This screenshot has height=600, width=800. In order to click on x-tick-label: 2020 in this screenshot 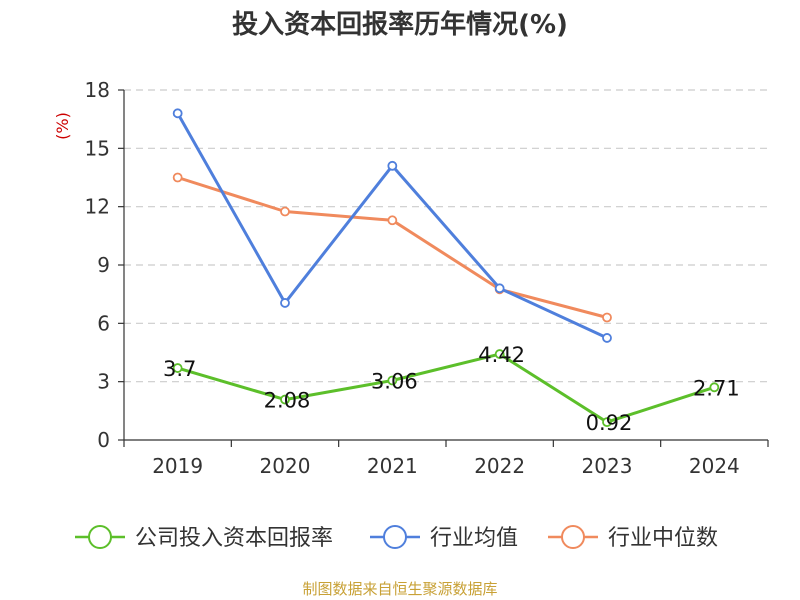, I will do `click(285, 466)`.